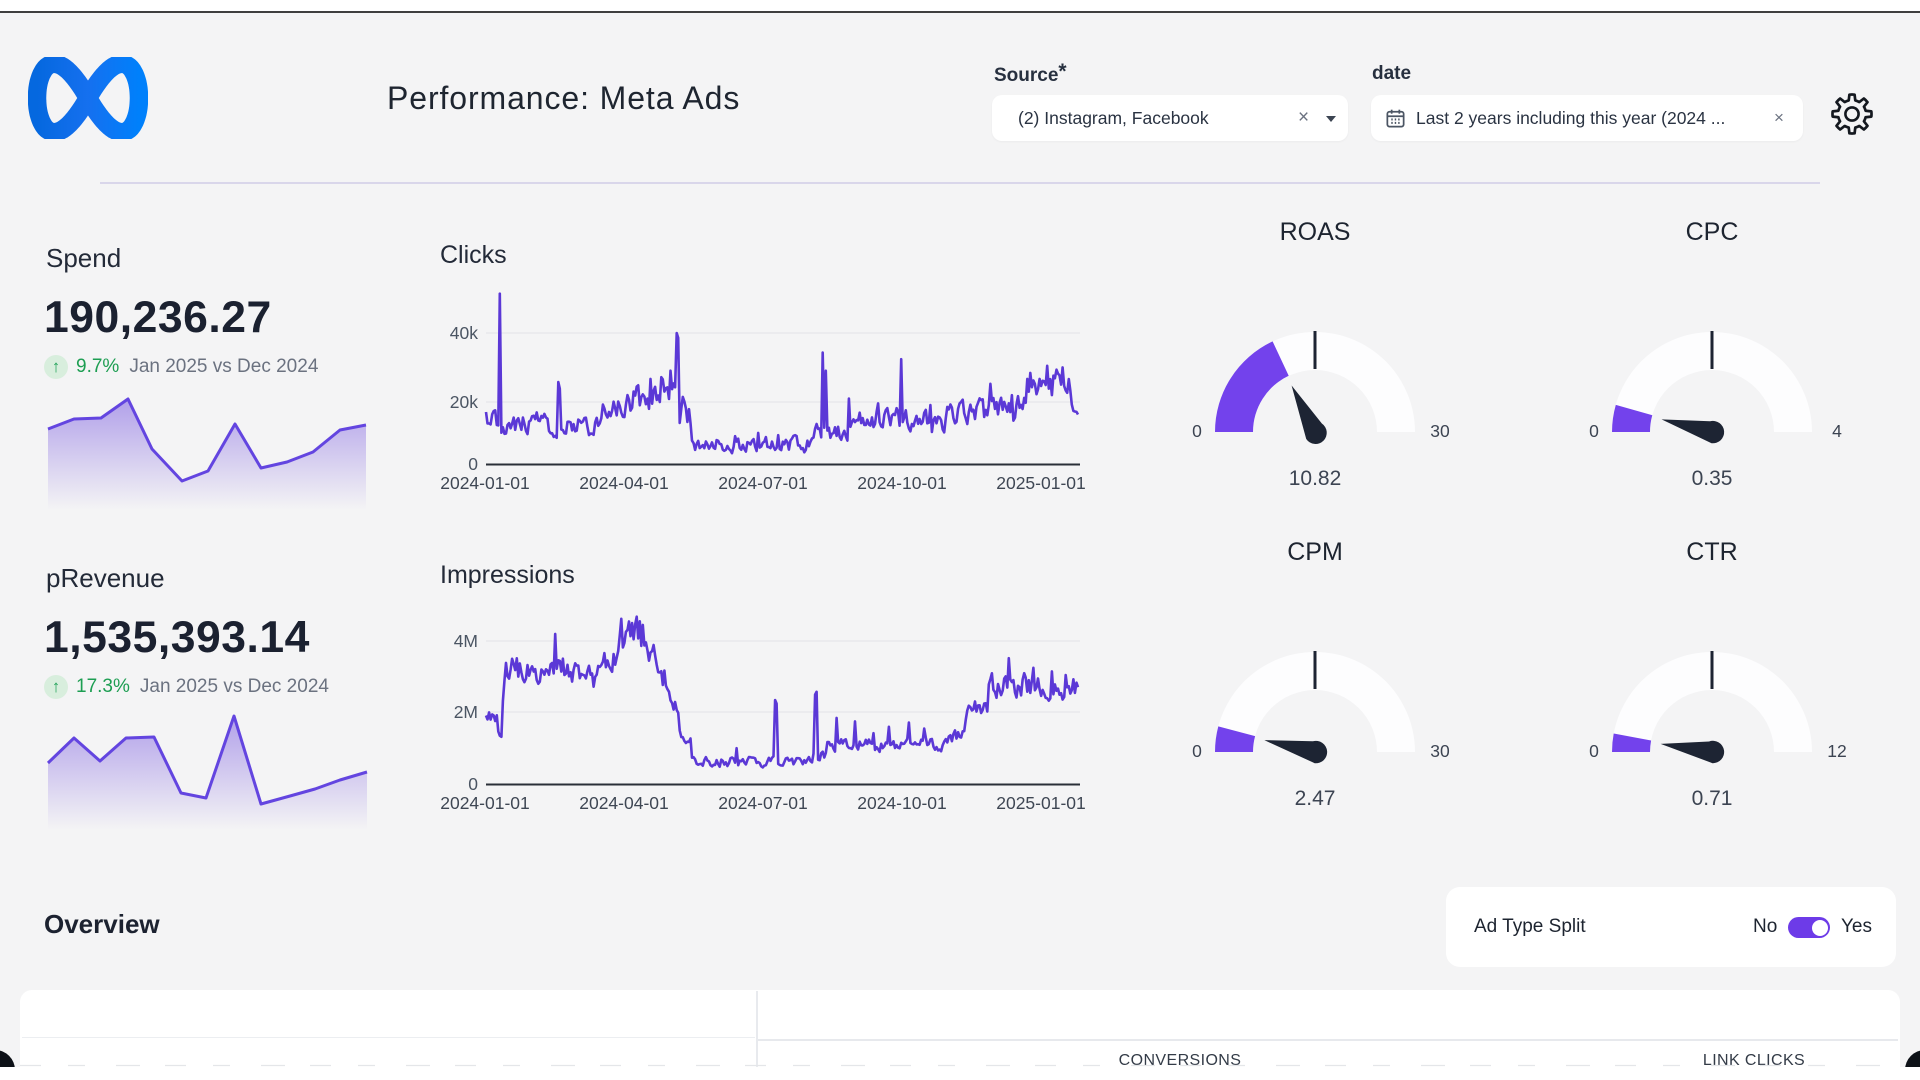 The width and height of the screenshot is (1920, 1080). What do you see at coordinates (466, 641) in the screenshot?
I see `svg-text: 4M` at bounding box center [466, 641].